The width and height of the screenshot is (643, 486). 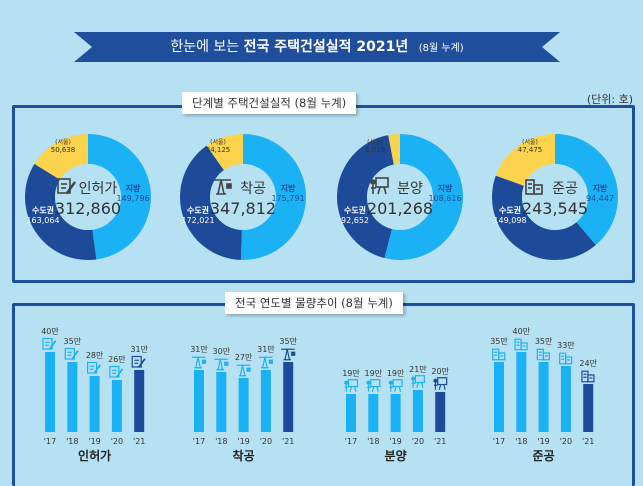 What do you see at coordinates (440, 371) in the screenshot?
I see `bar-value-label: 20만` at bounding box center [440, 371].